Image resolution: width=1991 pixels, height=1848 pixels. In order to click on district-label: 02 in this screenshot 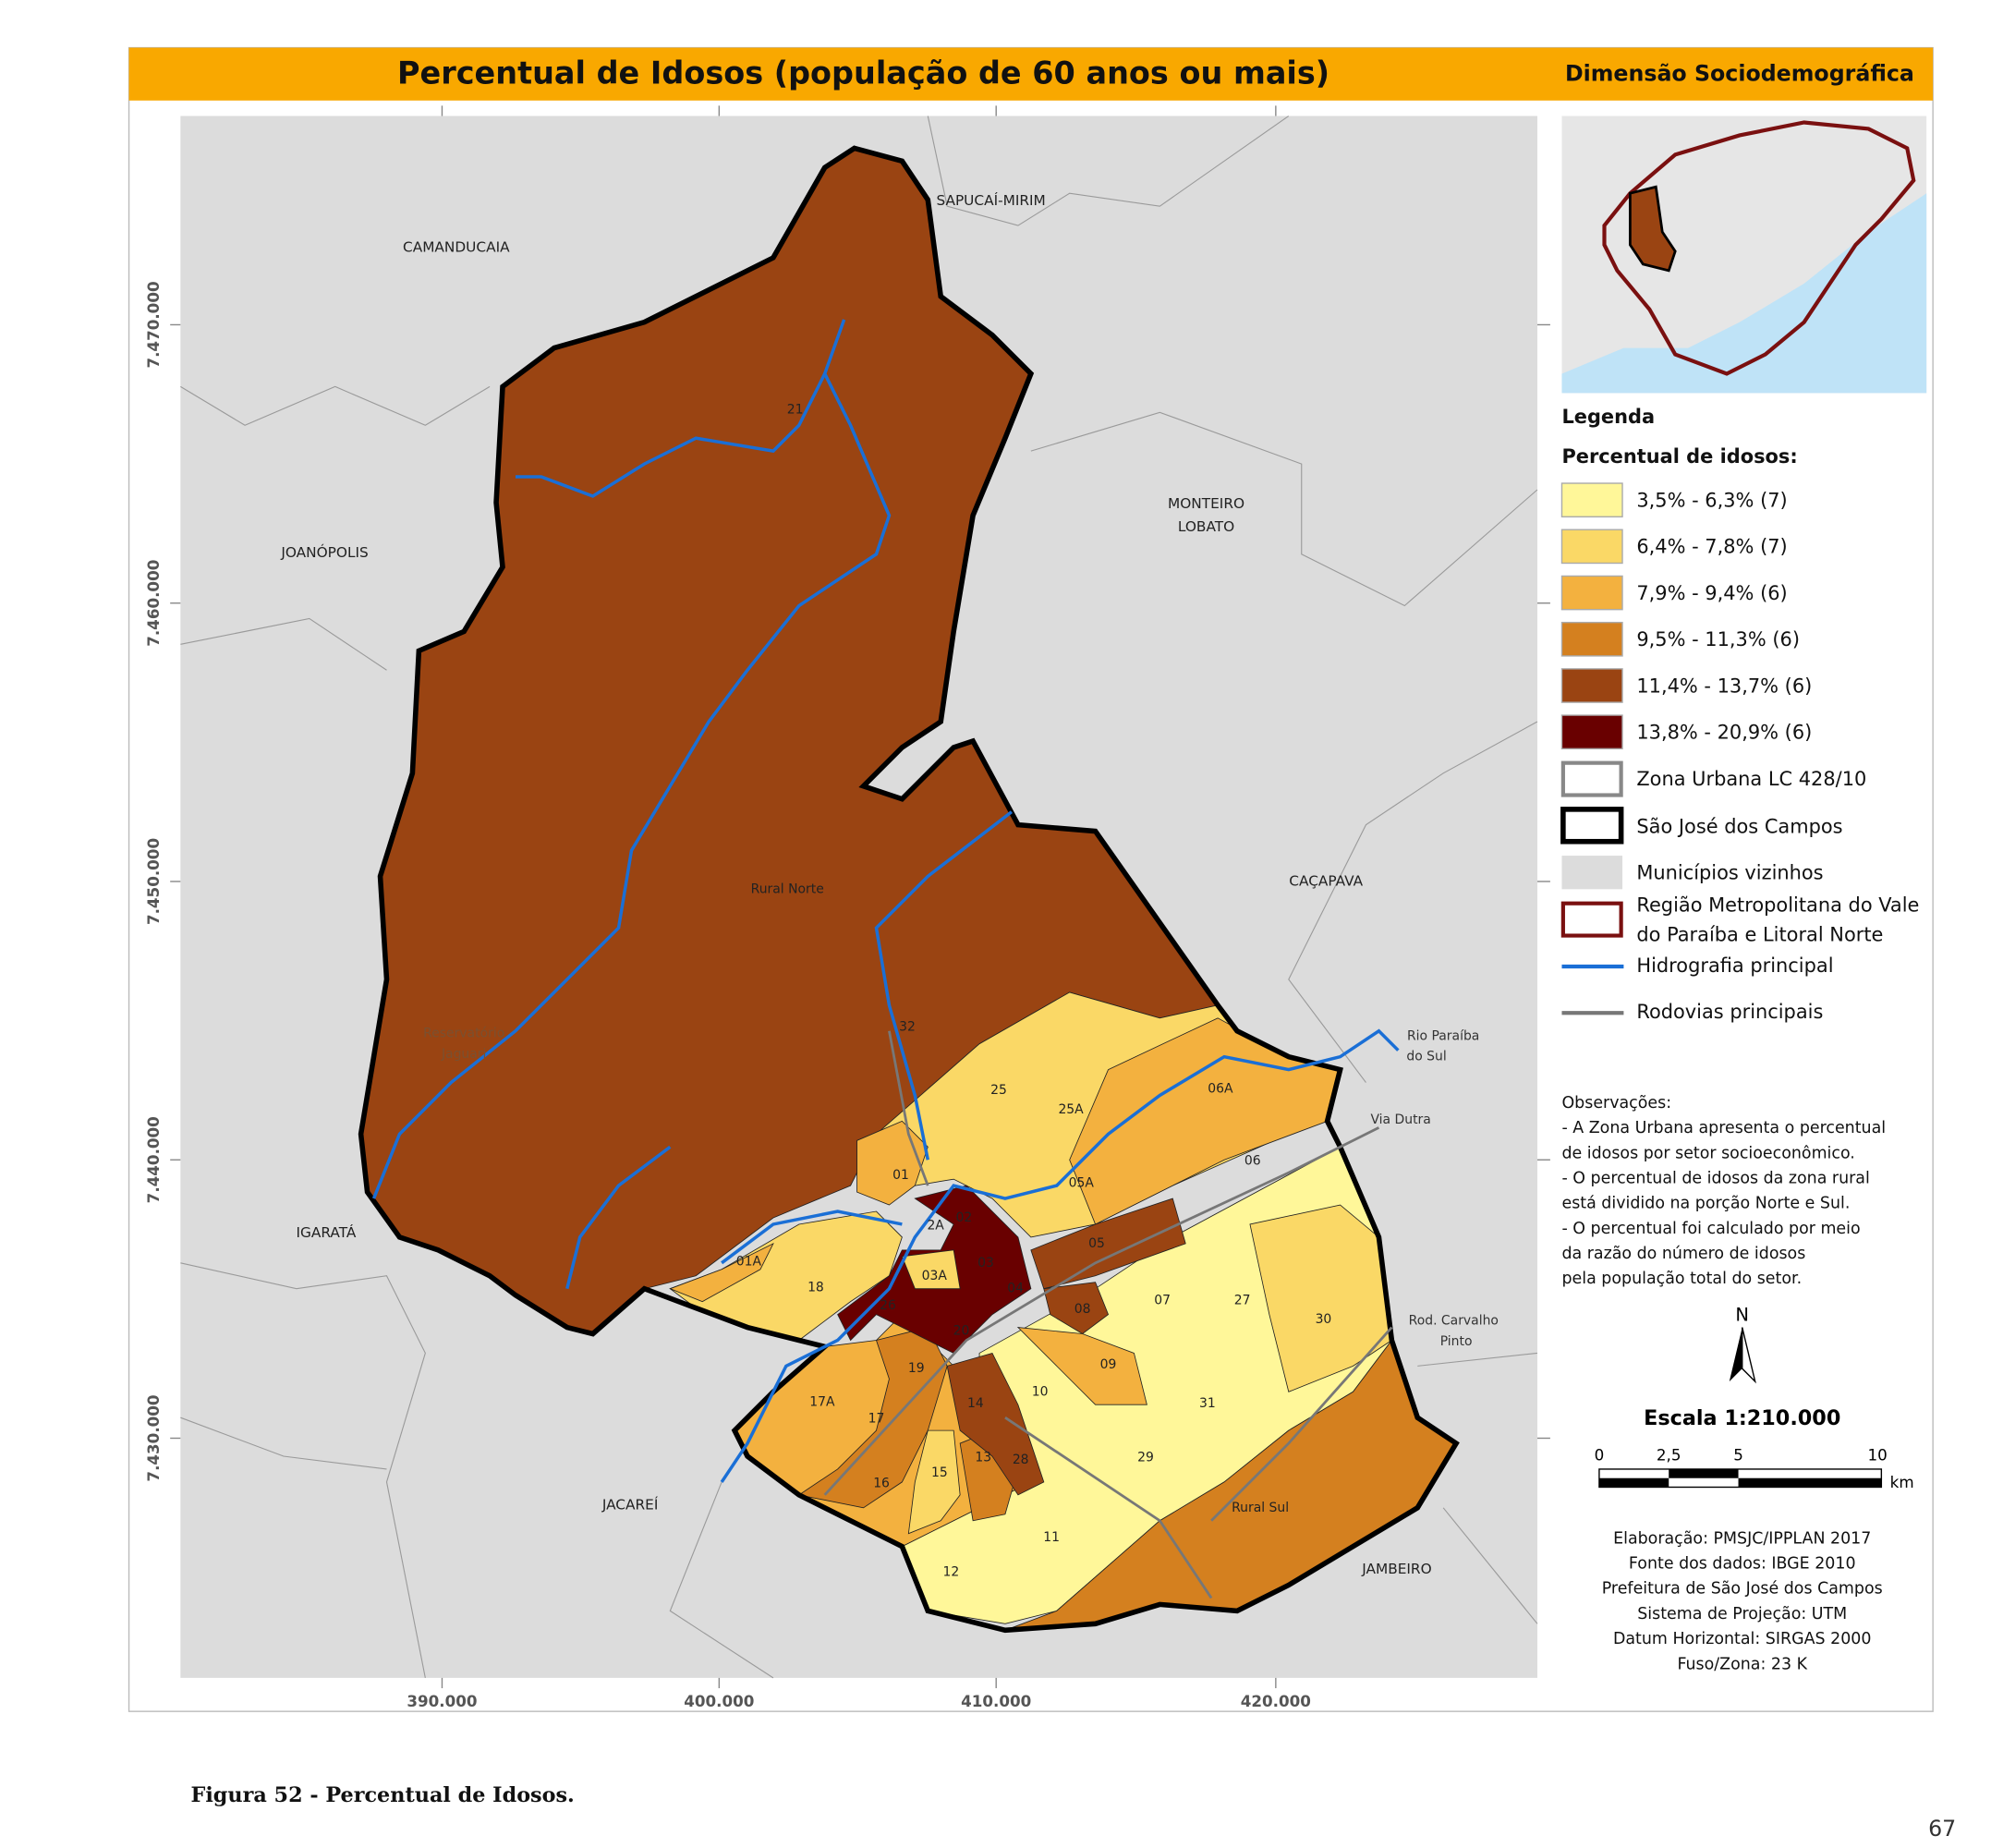, I will do `click(964, 1217)`.